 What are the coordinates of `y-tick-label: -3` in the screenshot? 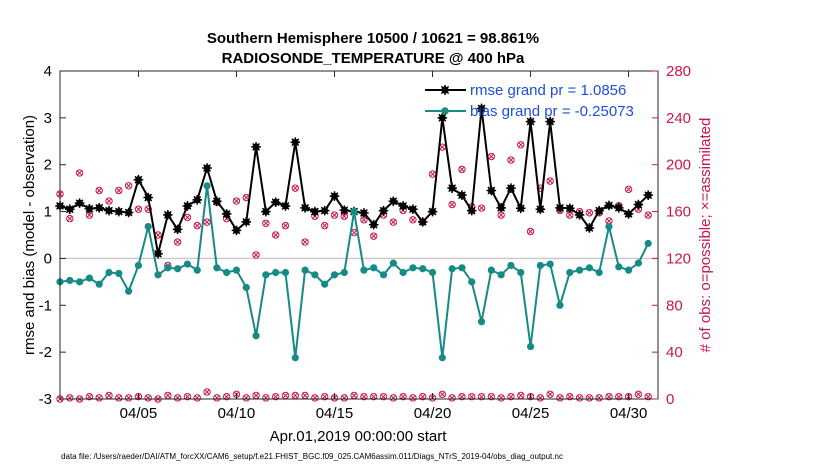 It's located at (45, 399).